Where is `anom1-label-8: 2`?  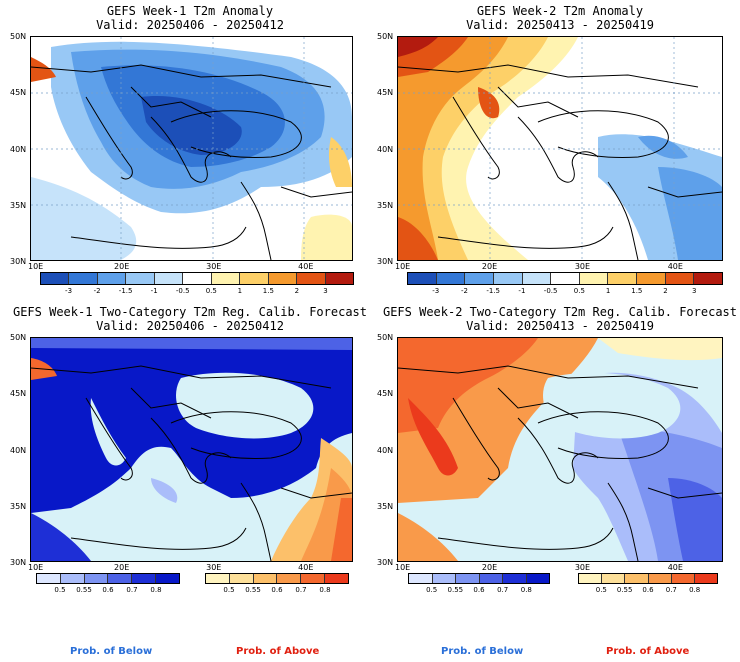 anom1-label-8: 2 is located at coordinates (297, 291).